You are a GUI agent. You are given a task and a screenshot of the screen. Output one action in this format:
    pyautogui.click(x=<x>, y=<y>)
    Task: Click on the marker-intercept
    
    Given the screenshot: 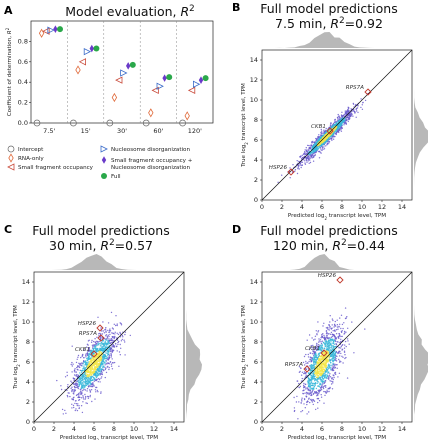 What is the action you would take?
    pyautogui.click(x=182, y=123)
    